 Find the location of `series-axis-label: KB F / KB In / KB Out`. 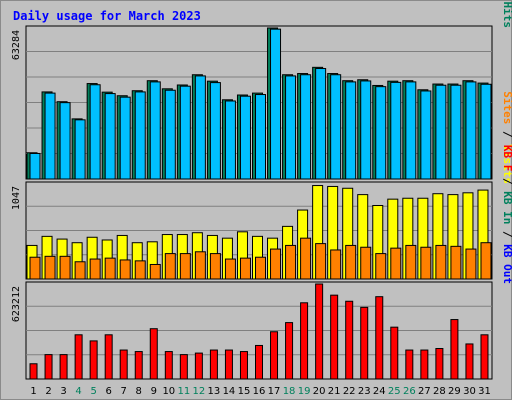

series-axis-label: KB F / KB In / KB Out is located at coordinates (506, 214).